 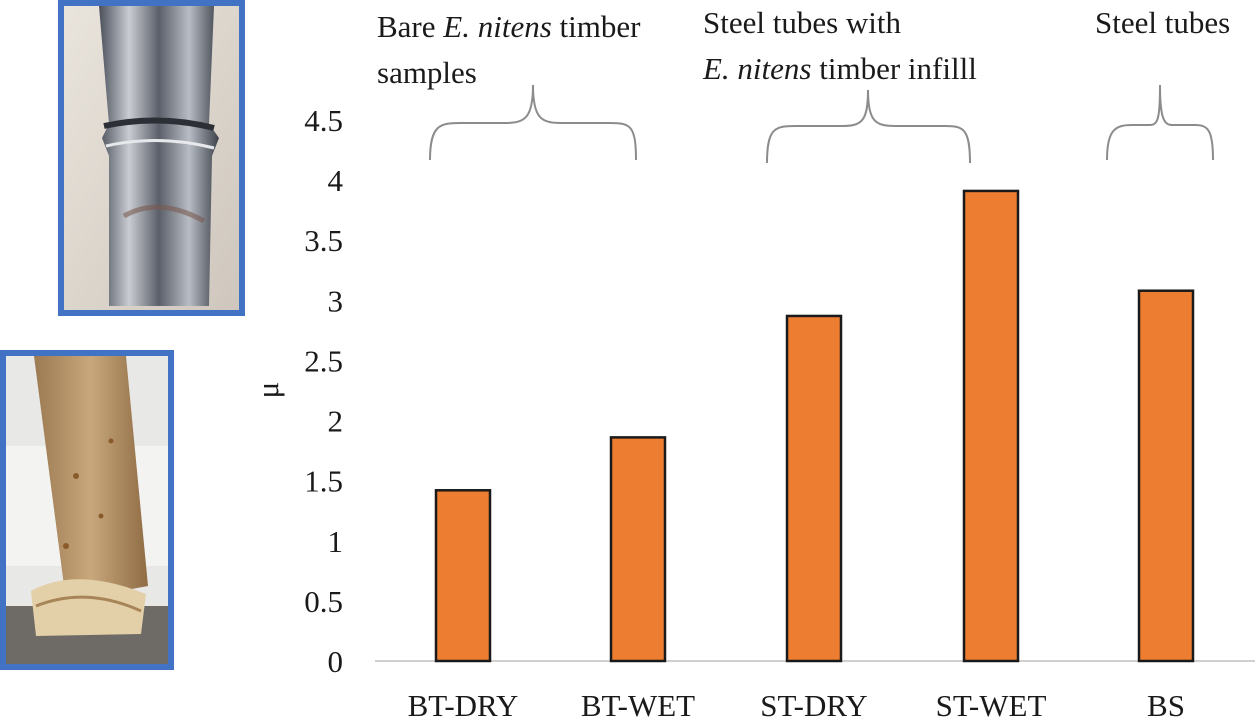 I want to click on annotation-bare-timber-species: E. nitens, so click(x=497, y=26).